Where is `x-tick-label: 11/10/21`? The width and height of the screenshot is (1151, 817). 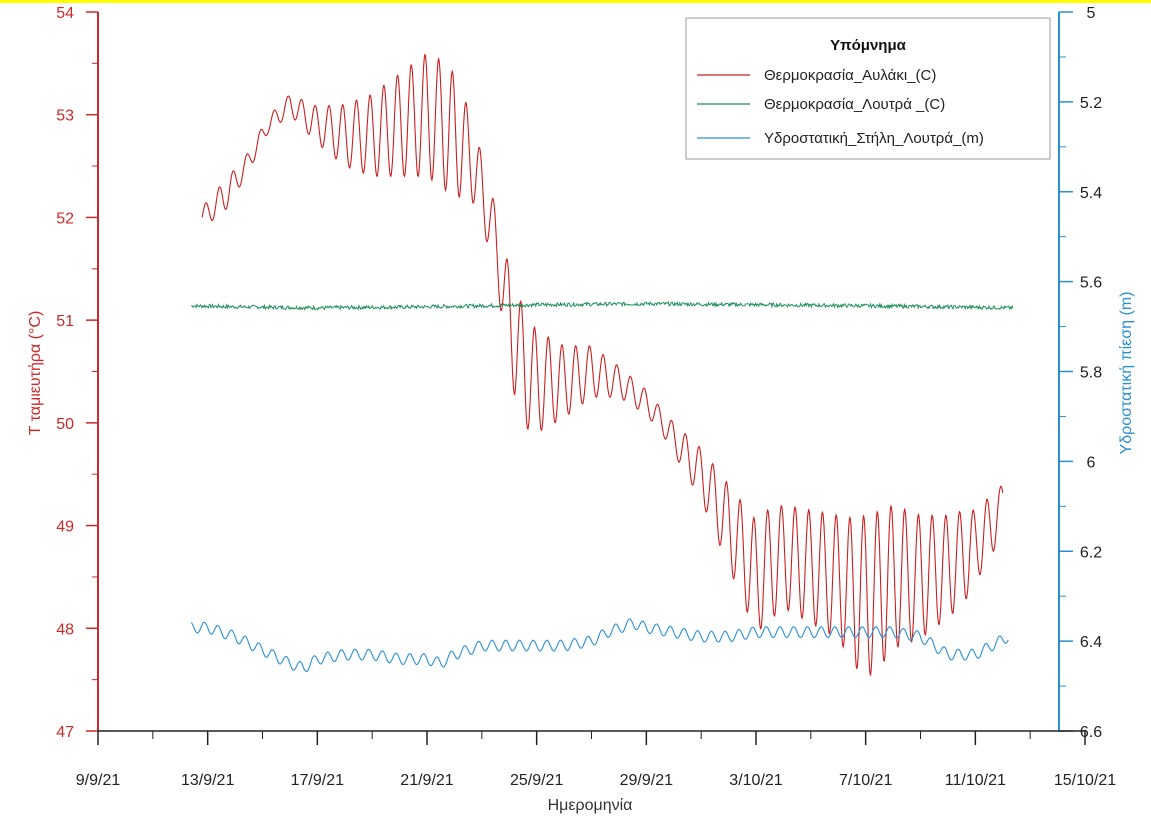
x-tick-label: 11/10/21 is located at coordinates (975, 780).